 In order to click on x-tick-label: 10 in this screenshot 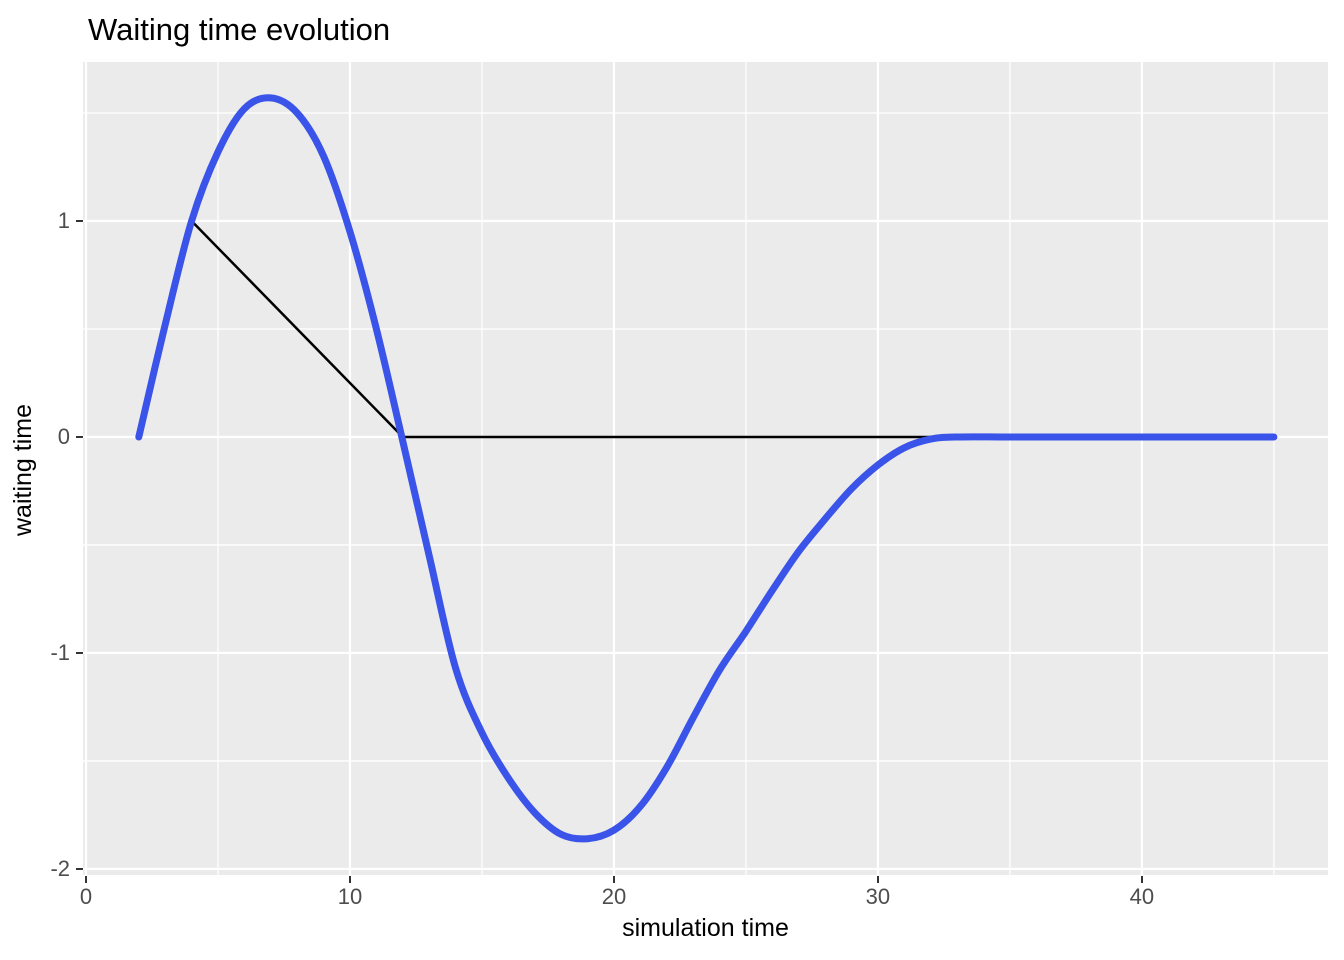, I will do `click(350, 896)`.